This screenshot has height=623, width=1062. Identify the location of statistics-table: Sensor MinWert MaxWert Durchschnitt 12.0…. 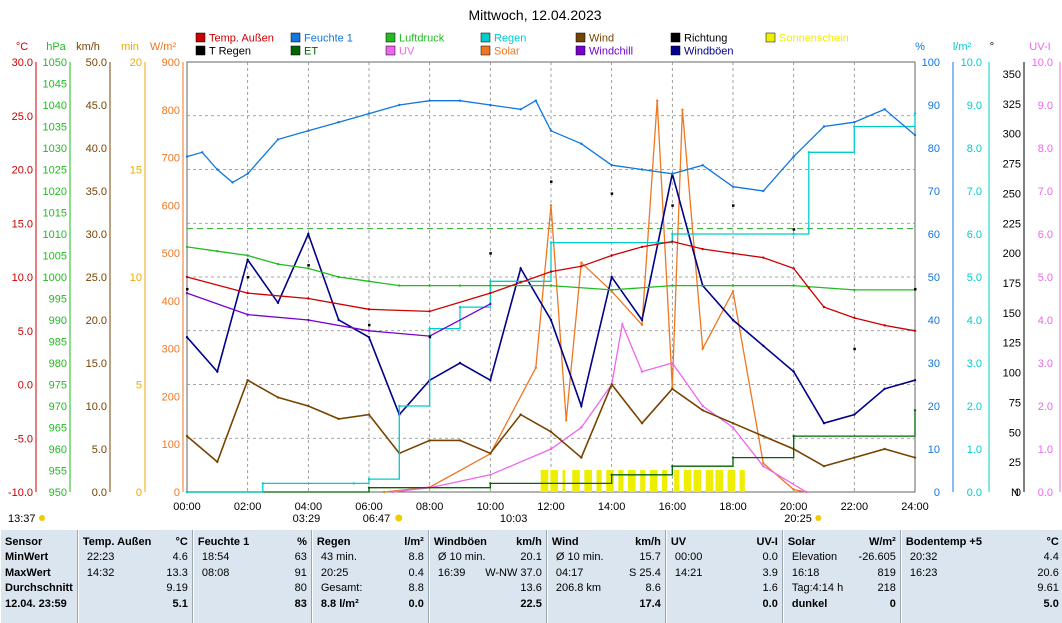
(531, 576).